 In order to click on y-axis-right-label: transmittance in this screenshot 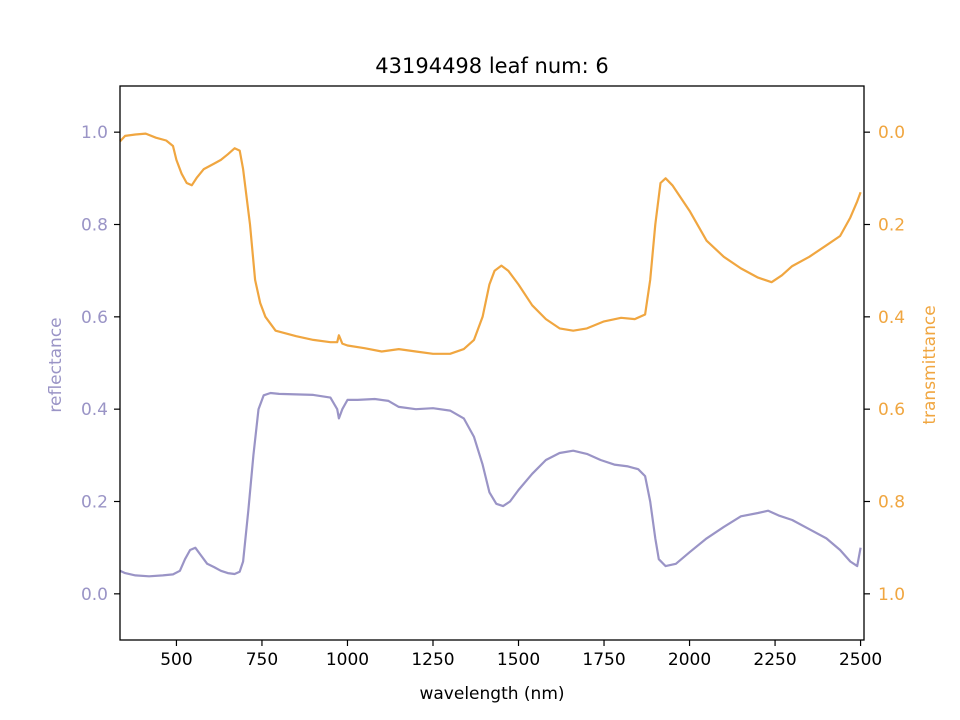, I will do `click(930, 364)`.